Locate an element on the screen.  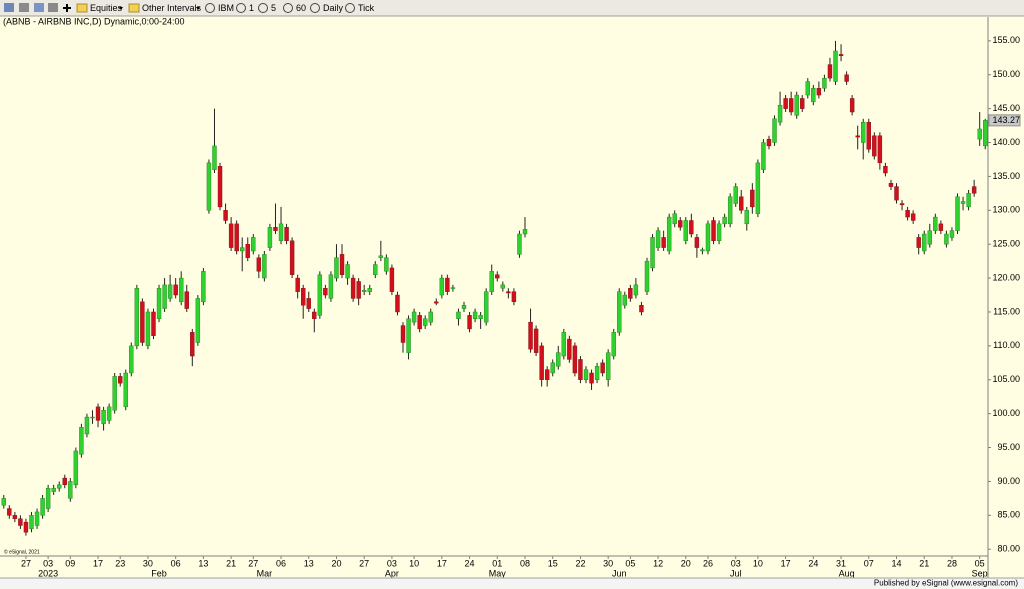
x-tick-label: 03 is located at coordinates (392, 563).